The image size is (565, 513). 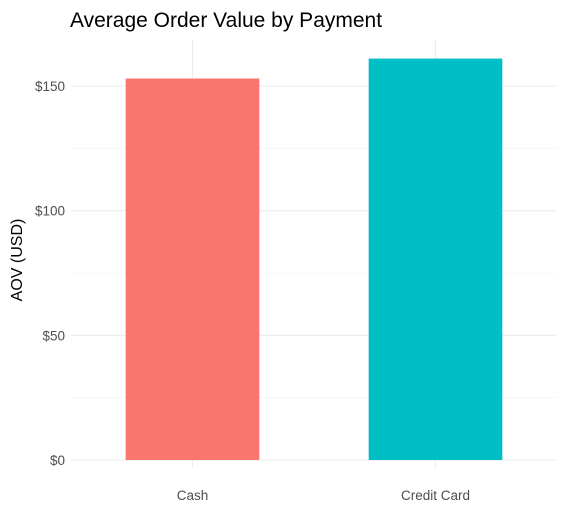 What do you see at coordinates (50, 273) in the screenshot?
I see `y-axis-ticks: $0 $50 $100 $150` at bounding box center [50, 273].